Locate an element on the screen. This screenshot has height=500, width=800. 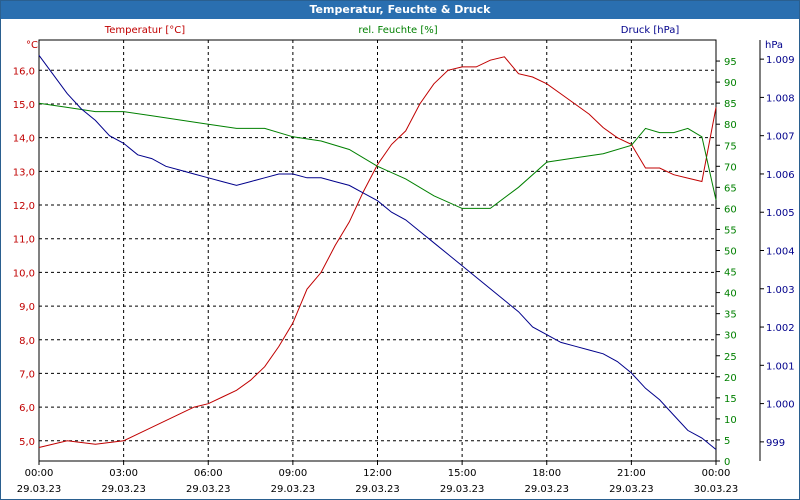
x-tick-label: 21:00 is located at coordinates (631, 473).